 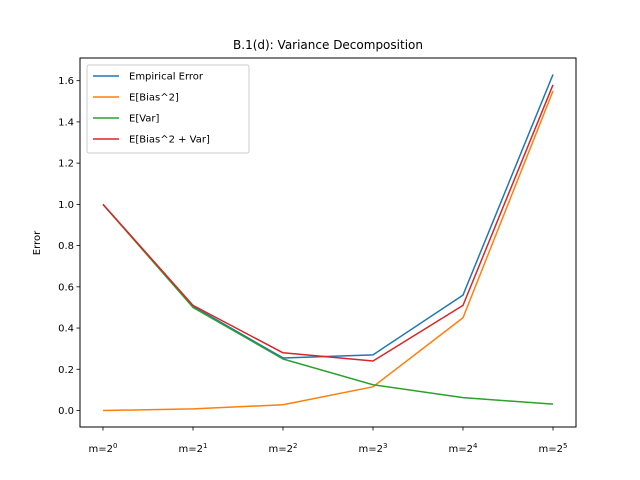 I want to click on y-tick-label-0: 0.0, so click(x=66, y=411).